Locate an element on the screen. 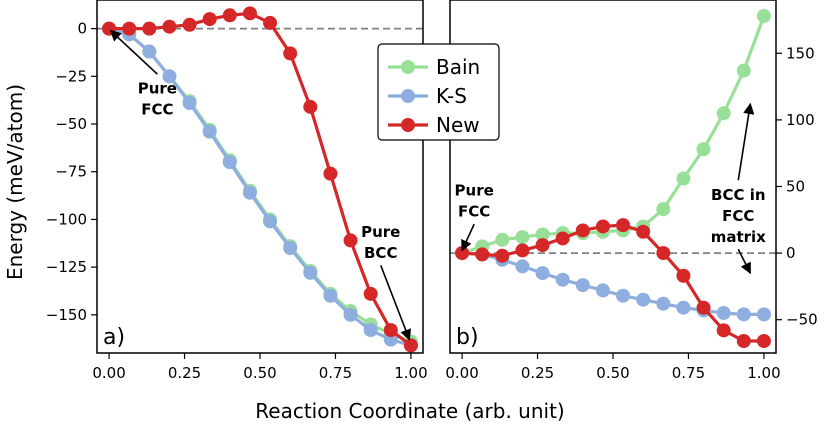  annotation-line: BCC in is located at coordinates (738, 195).